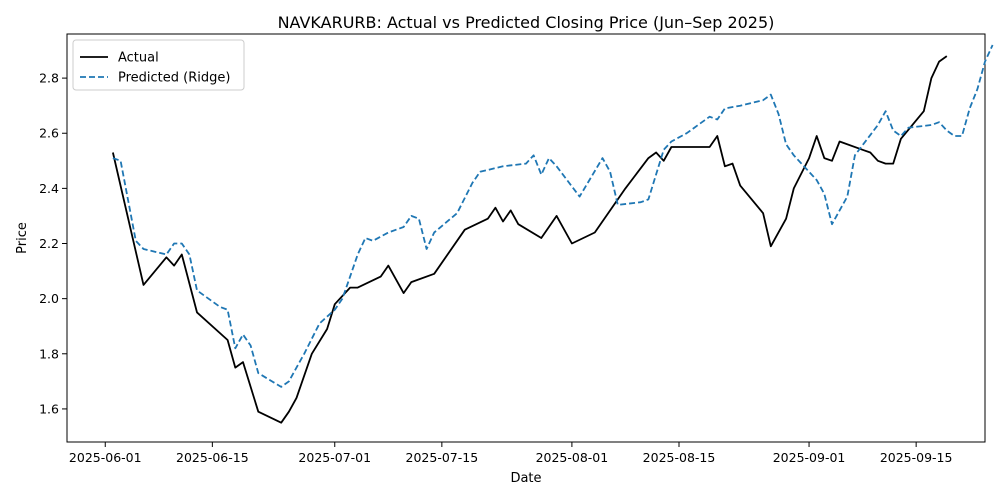  I want to click on y-axis: 1.6 1.8 2.0 2.2 2.4 2.6 2.8, so click(53, 243).